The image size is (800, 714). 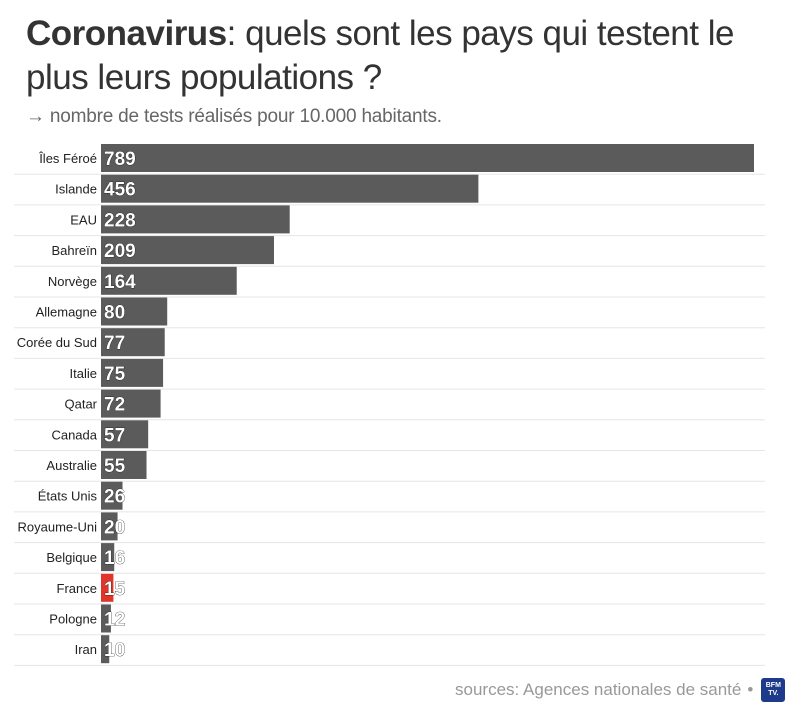 What do you see at coordinates (71, 557) in the screenshot?
I see `category-label: Belgique` at bounding box center [71, 557].